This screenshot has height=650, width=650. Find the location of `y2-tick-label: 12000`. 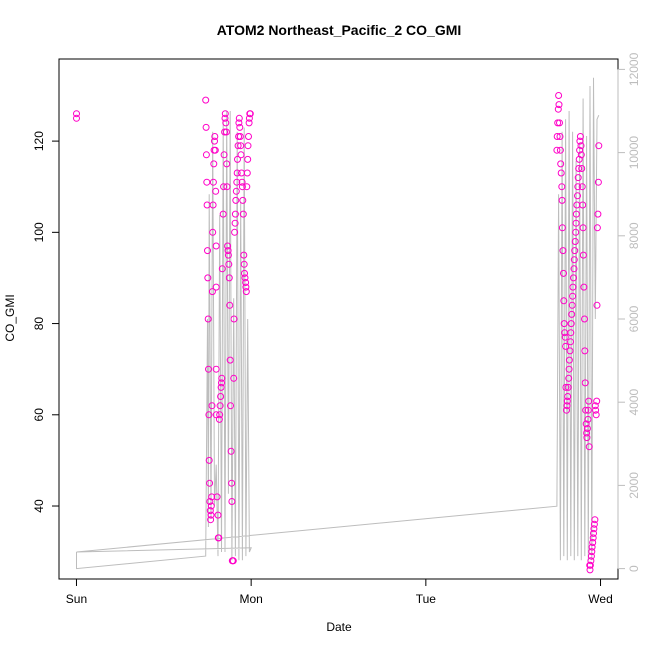

y2-tick-label: 12000 is located at coordinates (634, 69).